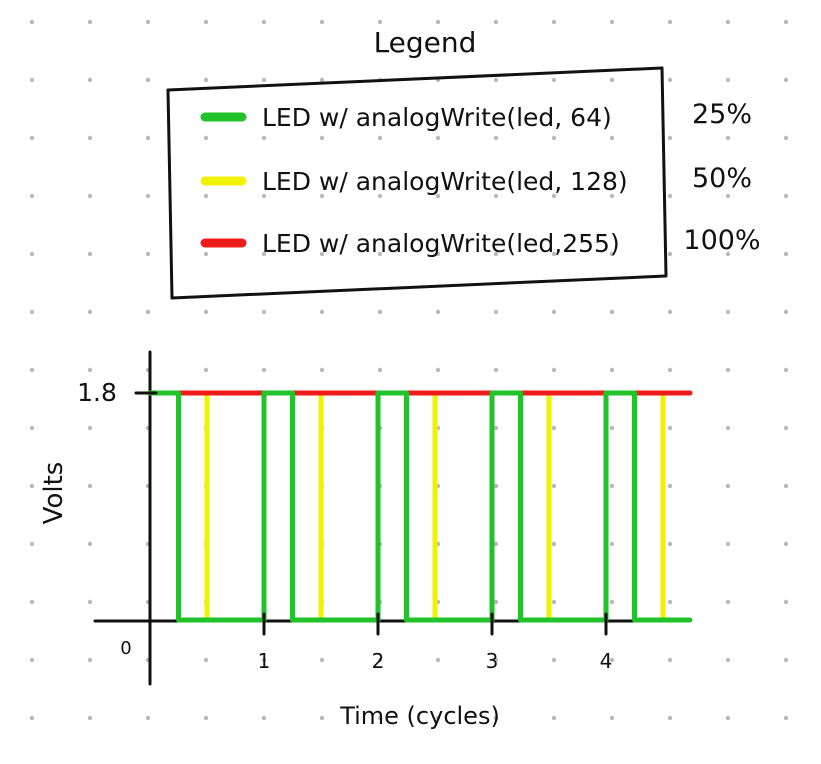 This screenshot has width=821, height=764. What do you see at coordinates (441, 243) in the screenshot?
I see `legend-entry-label: LED w/ analogWrite(led,255)` at bounding box center [441, 243].